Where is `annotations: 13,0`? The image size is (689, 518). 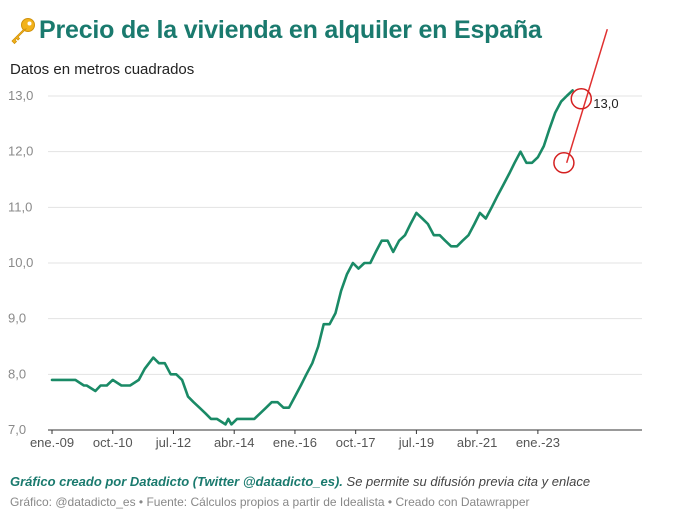
annotations: 13,0 is located at coordinates (586, 101).